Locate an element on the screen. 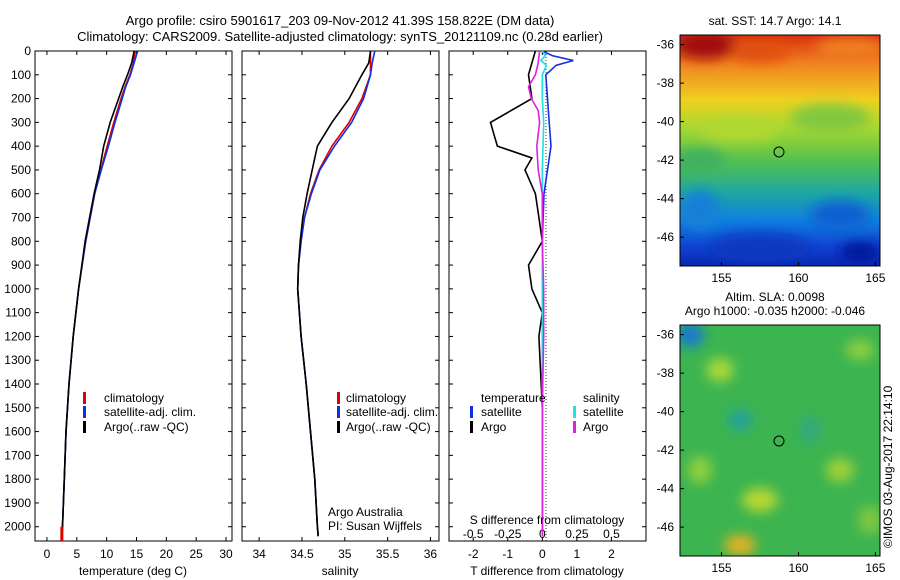  y-tick-label: 1900 is located at coordinates (17, 503).